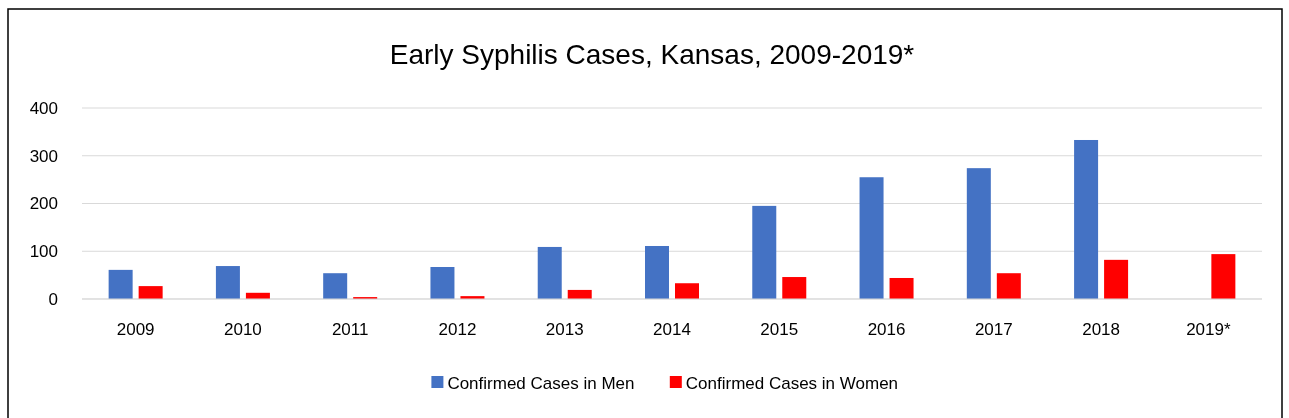  What do you see at coordinates (457, 329) in the screenshot?
I see `x-tick-label: 2012` at bounding box center [457, 329].